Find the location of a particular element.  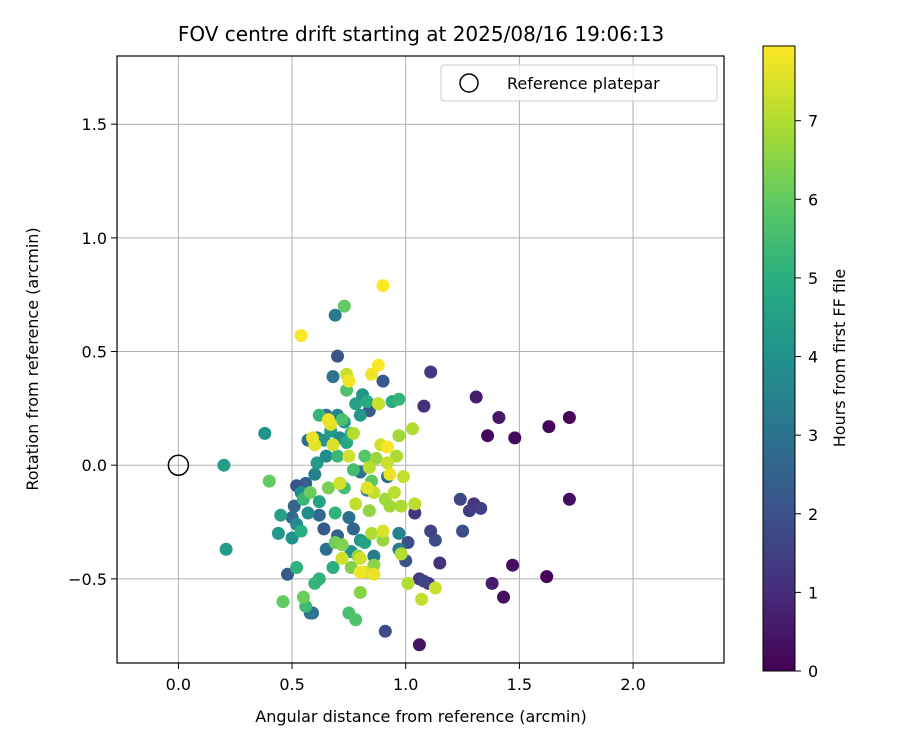

colorbar-gradient is located at coordinates (779, 358).